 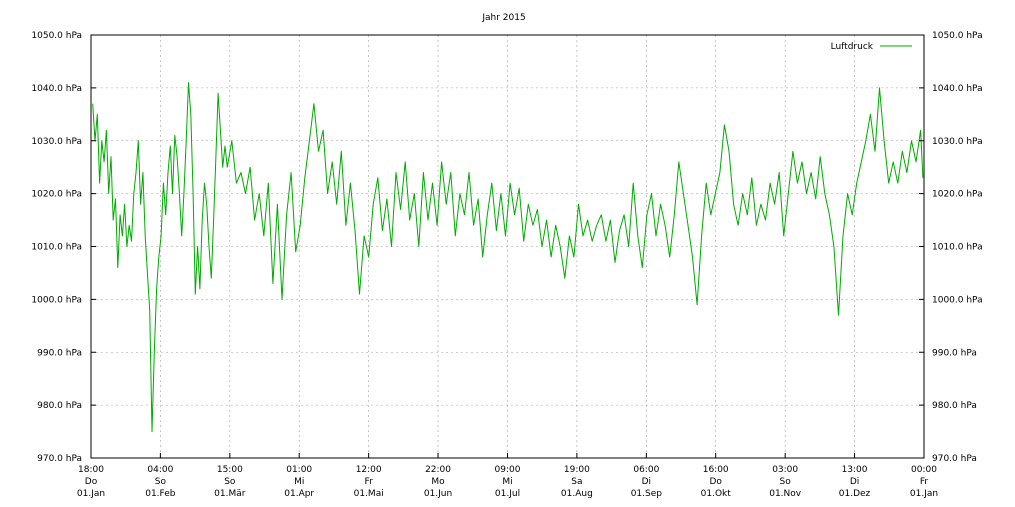 What do you see at coordinates (852, 47) in the screenshot?
I see `legend-label-luftdruck: Luftdruck` at bounding box center [852, 47].